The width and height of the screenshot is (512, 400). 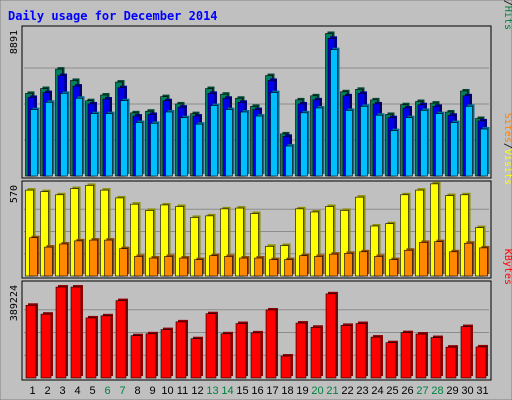 What do you see at coordinates (77, 391) in the screenshot?
I see `x-tick-4: 4` at bounding box center [77, 391].